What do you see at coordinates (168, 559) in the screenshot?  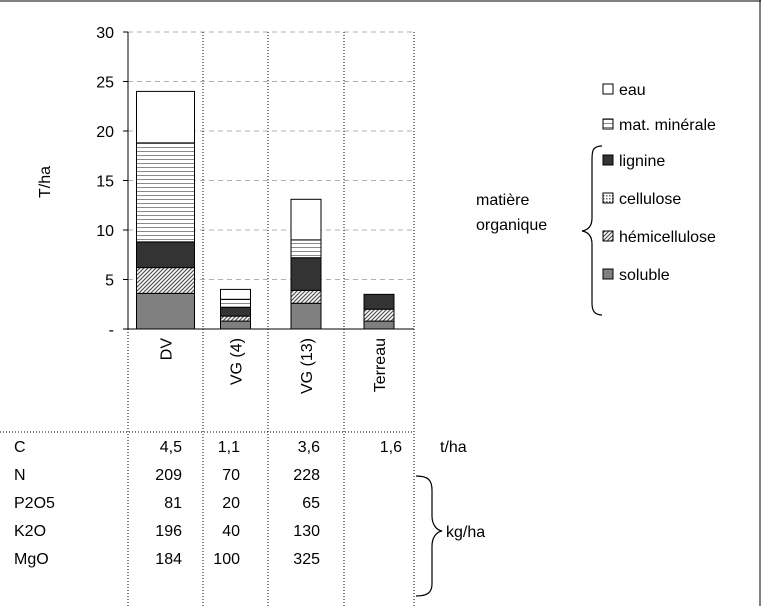 I see `table-cell: 184` at bounding box center [168, 559].